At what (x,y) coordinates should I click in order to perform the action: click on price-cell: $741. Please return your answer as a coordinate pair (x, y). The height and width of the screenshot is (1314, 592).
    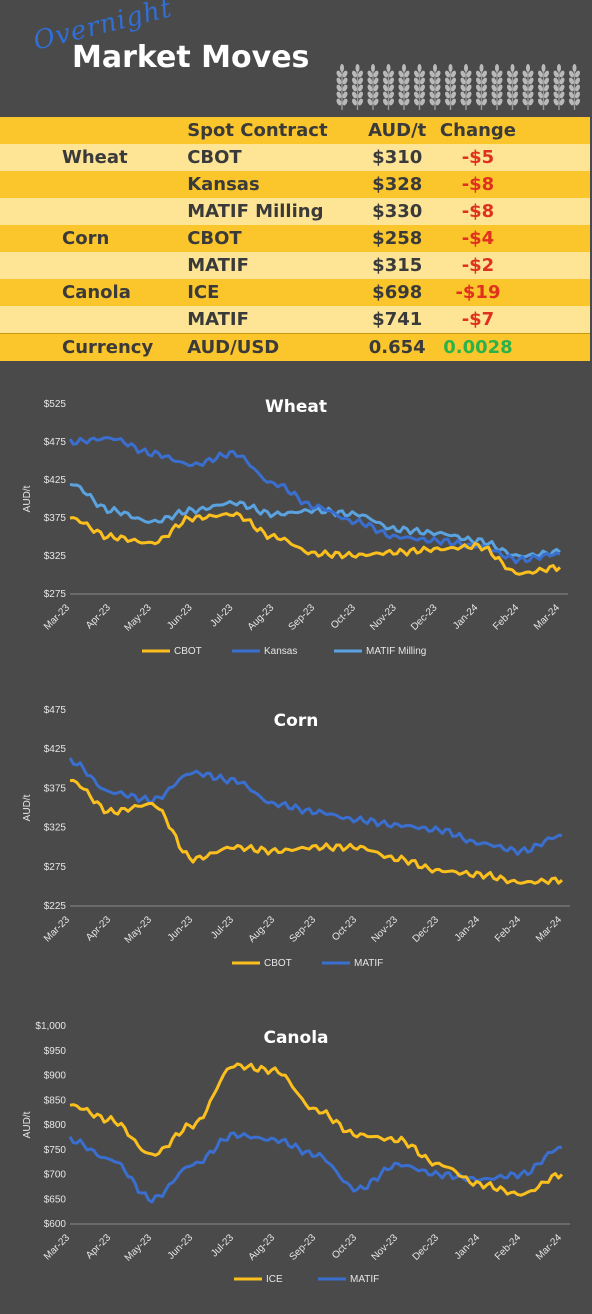
    Looking at the image, I should click on (397, 320).